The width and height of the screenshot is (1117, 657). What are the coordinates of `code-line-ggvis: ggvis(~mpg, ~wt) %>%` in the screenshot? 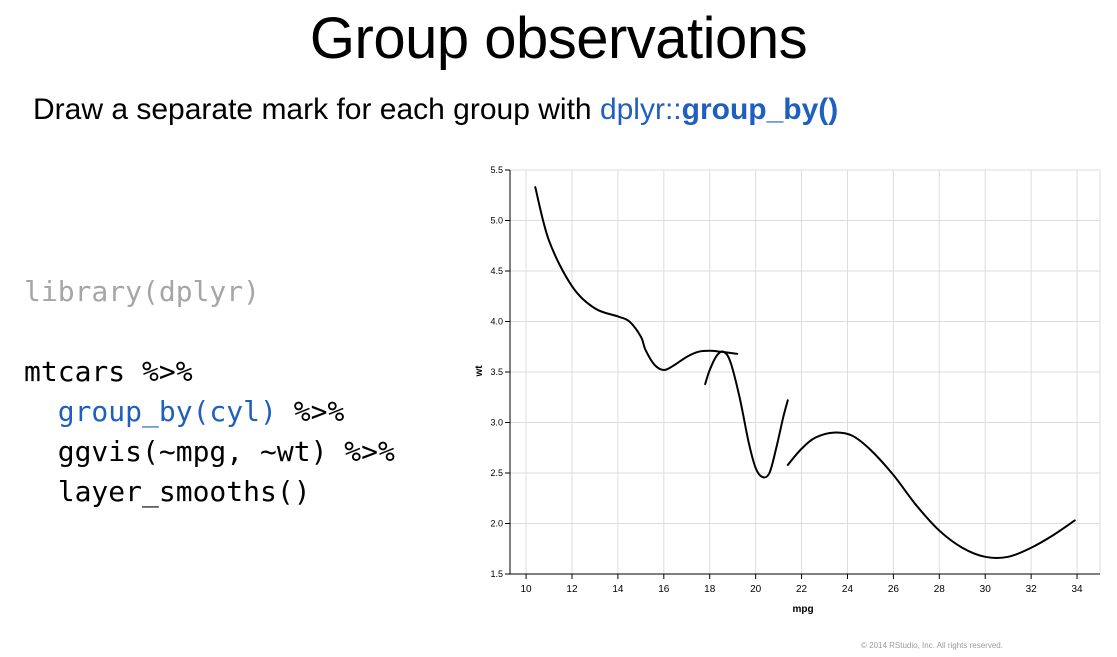 It's located at (209, 452).